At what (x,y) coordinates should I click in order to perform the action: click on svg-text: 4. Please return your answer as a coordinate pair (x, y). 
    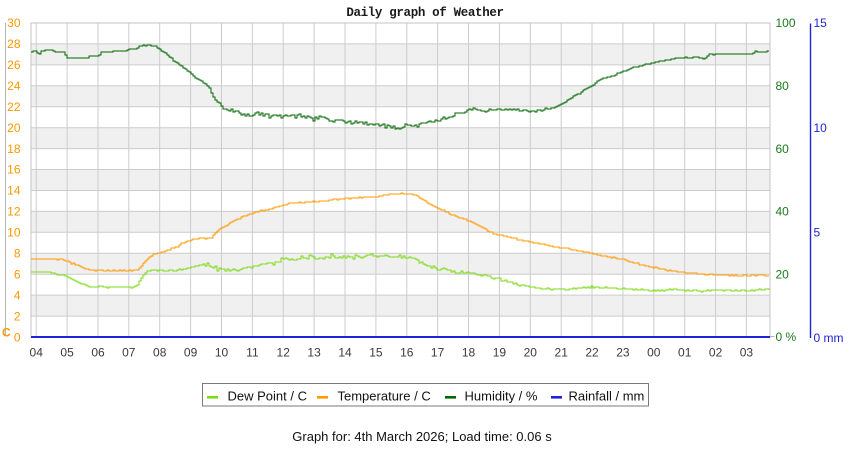
    Looking at the image, I should click on (17, 295).